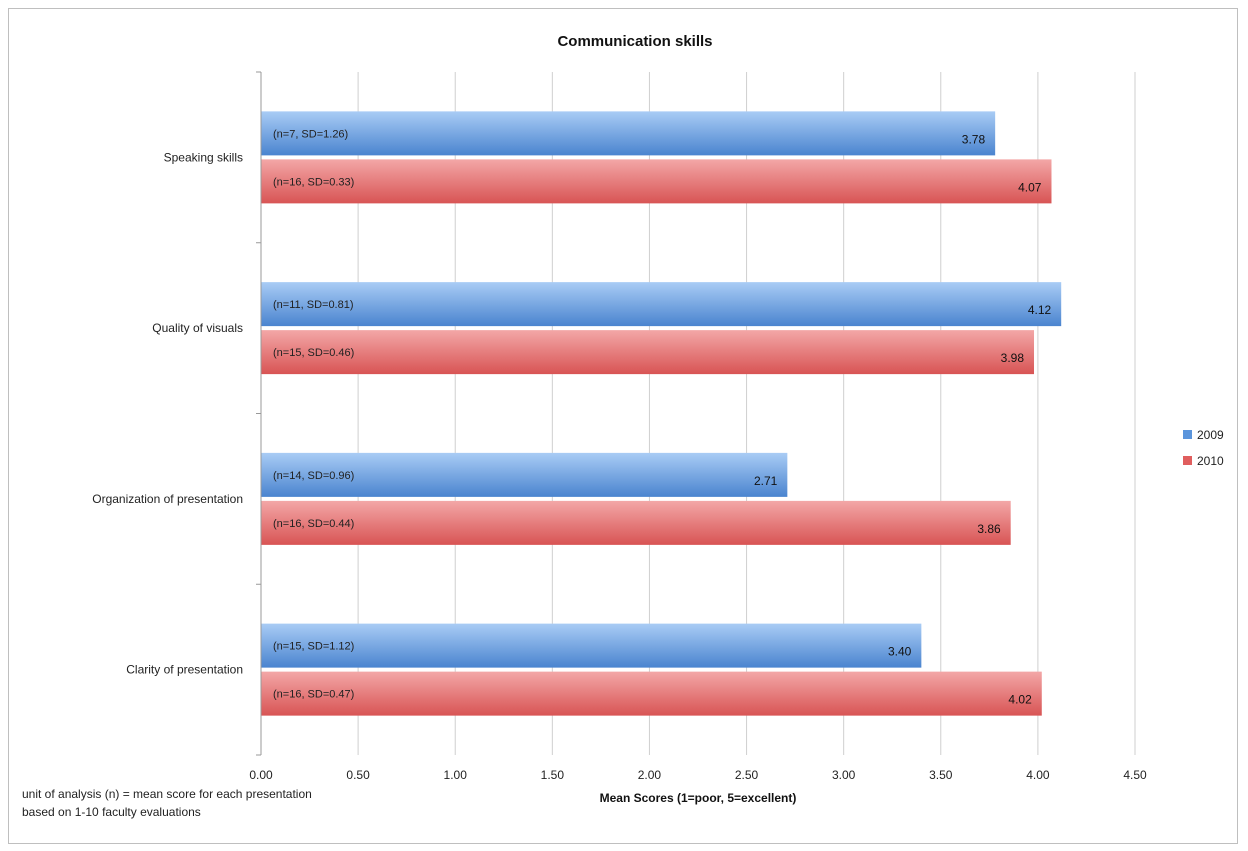 The image size is (1248, 851). Describe the element at coordinates (1187, 460) in the screenshot. I see `legend-swatch-2010` at that location.